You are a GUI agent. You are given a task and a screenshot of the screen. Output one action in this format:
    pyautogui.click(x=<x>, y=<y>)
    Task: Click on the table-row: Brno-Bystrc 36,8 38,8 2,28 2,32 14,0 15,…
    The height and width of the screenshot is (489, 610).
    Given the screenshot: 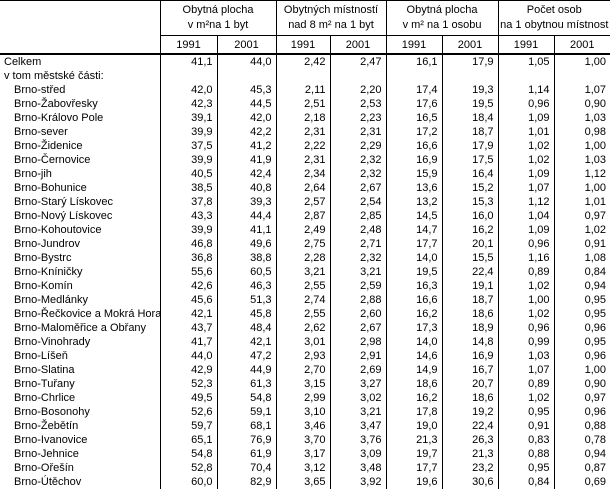 What is the action you would take?
    pyautogui.click(x=305, y=258)
    